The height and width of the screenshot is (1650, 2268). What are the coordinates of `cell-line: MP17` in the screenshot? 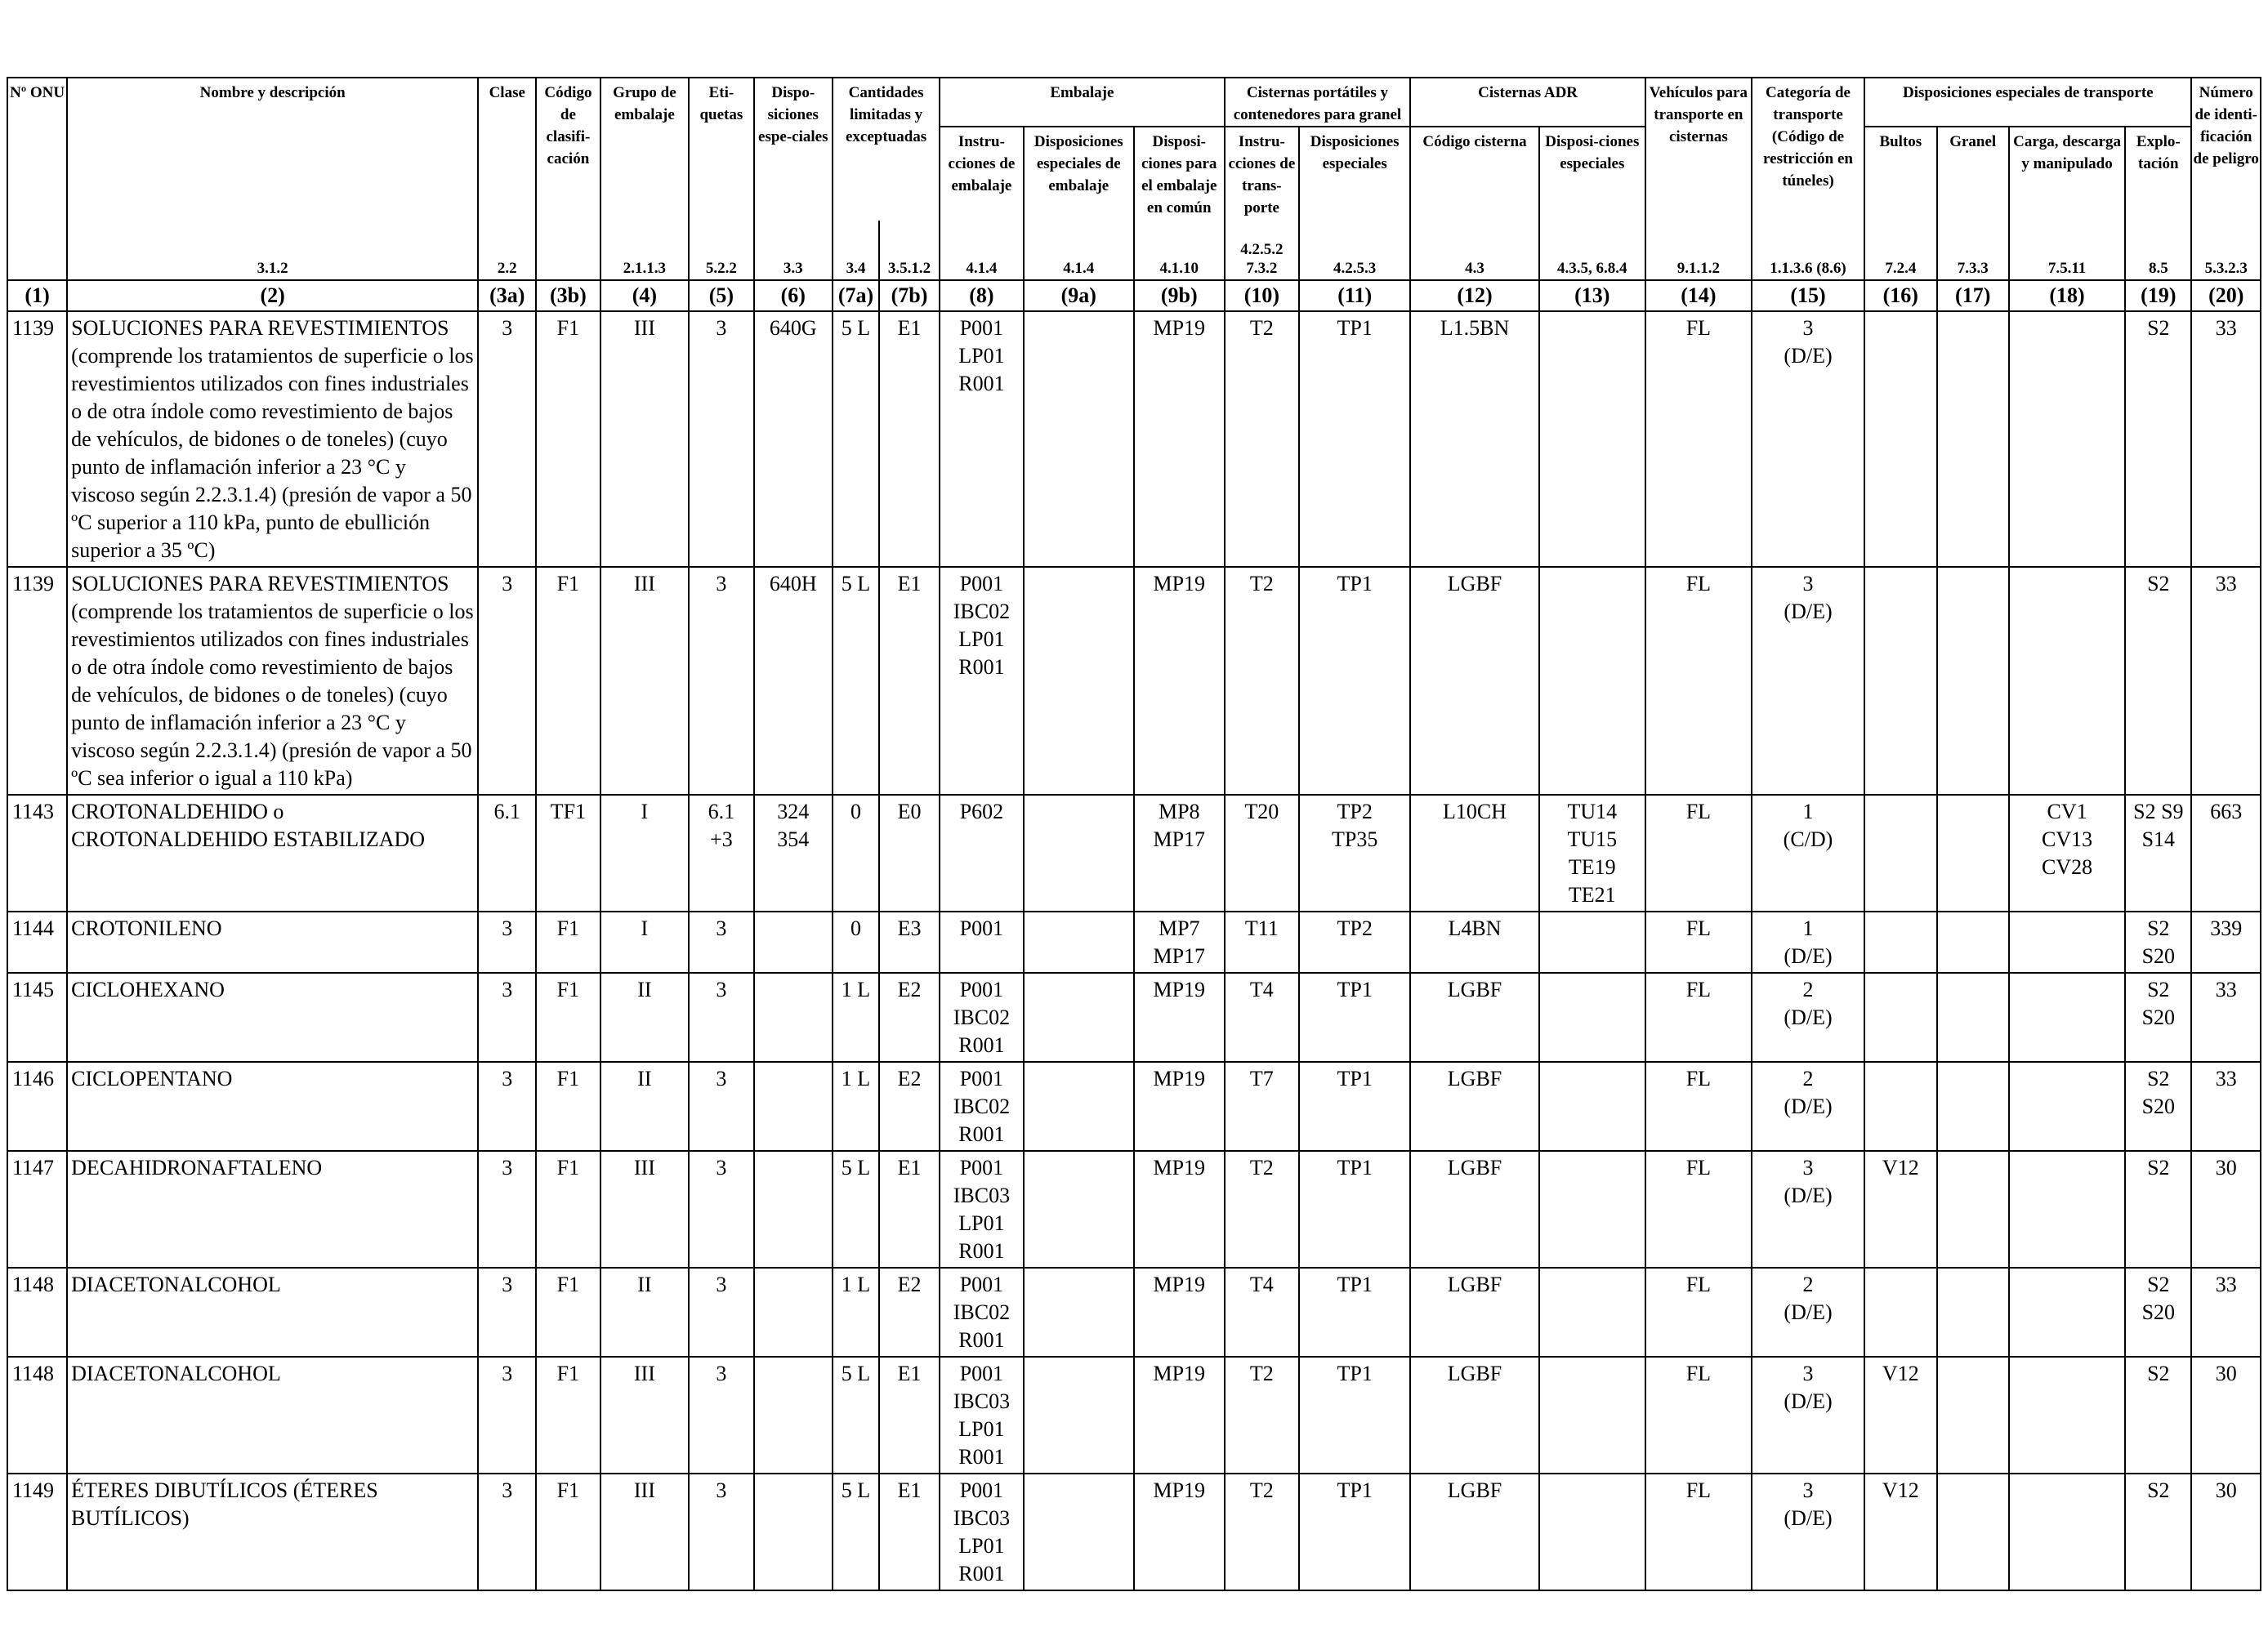 It's located at (1179, 839).